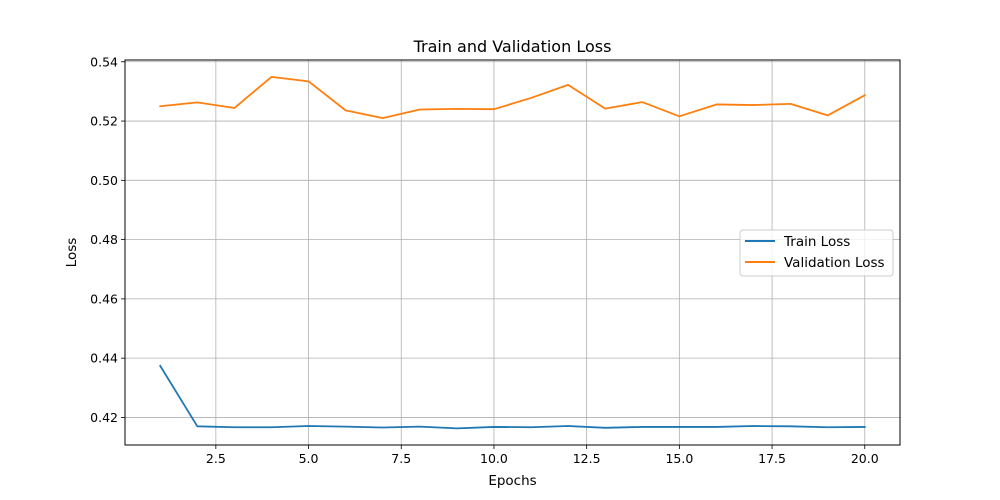 This screenshot has width=1000, height=500. Describe the element at coordinates (309, 458) in the screenshot. I see `x-tick-label: 5.0` at that location.